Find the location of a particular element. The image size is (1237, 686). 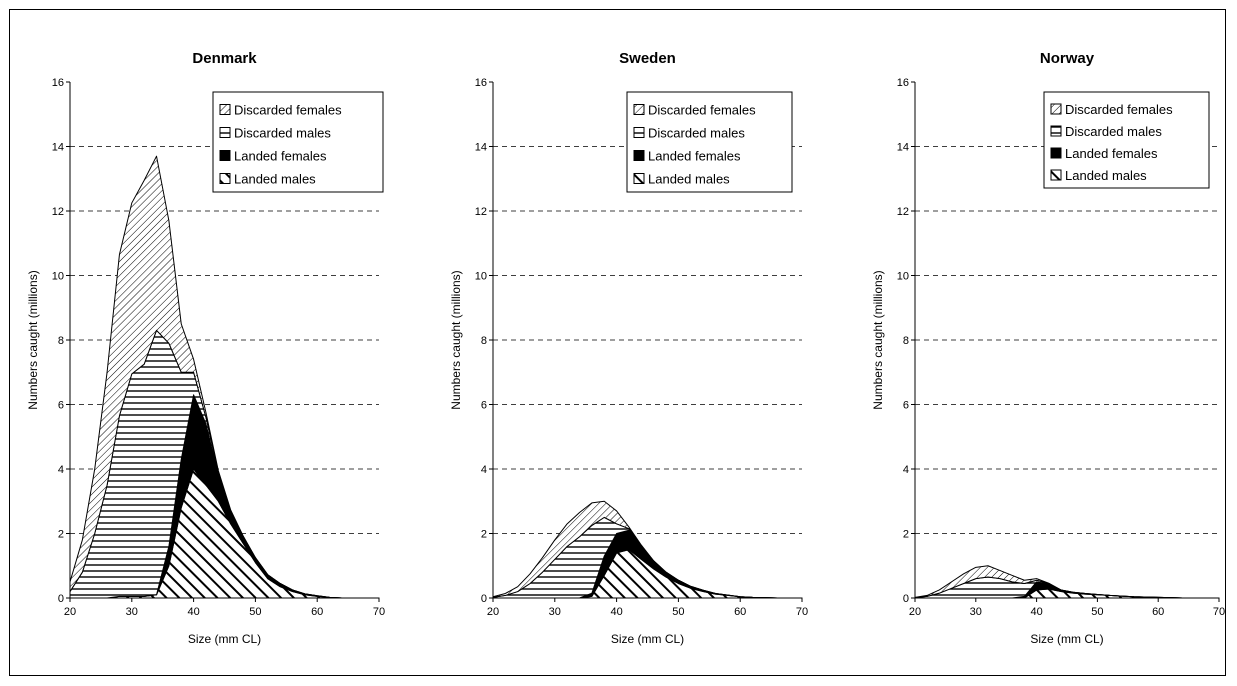

chart-title: Norway is located at coordinates (1067, 58).